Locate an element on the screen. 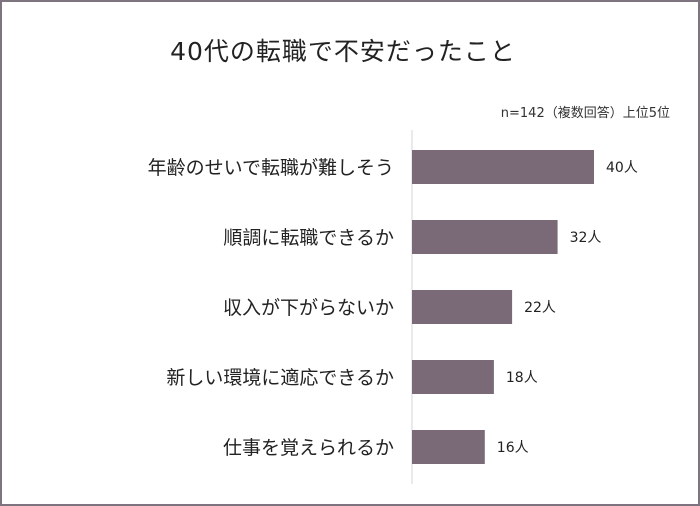 The width and height of the screenshot is (700, 506). sample-note: n=142（複数回答）上位5位 is located at coordinates (585, 113).